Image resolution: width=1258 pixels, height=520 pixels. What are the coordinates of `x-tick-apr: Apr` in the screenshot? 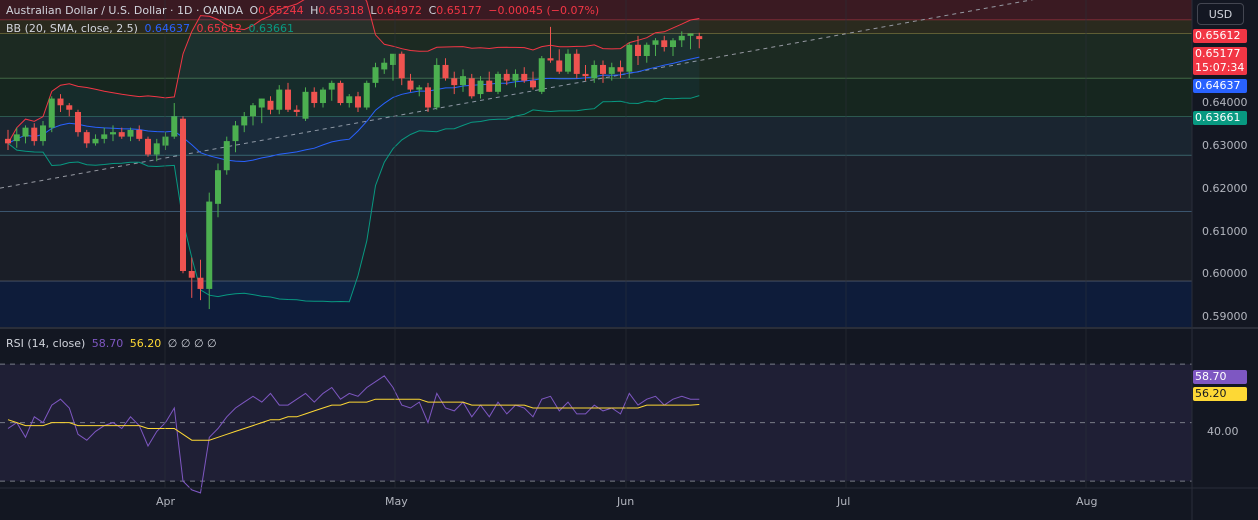 It's located at (166, 501).